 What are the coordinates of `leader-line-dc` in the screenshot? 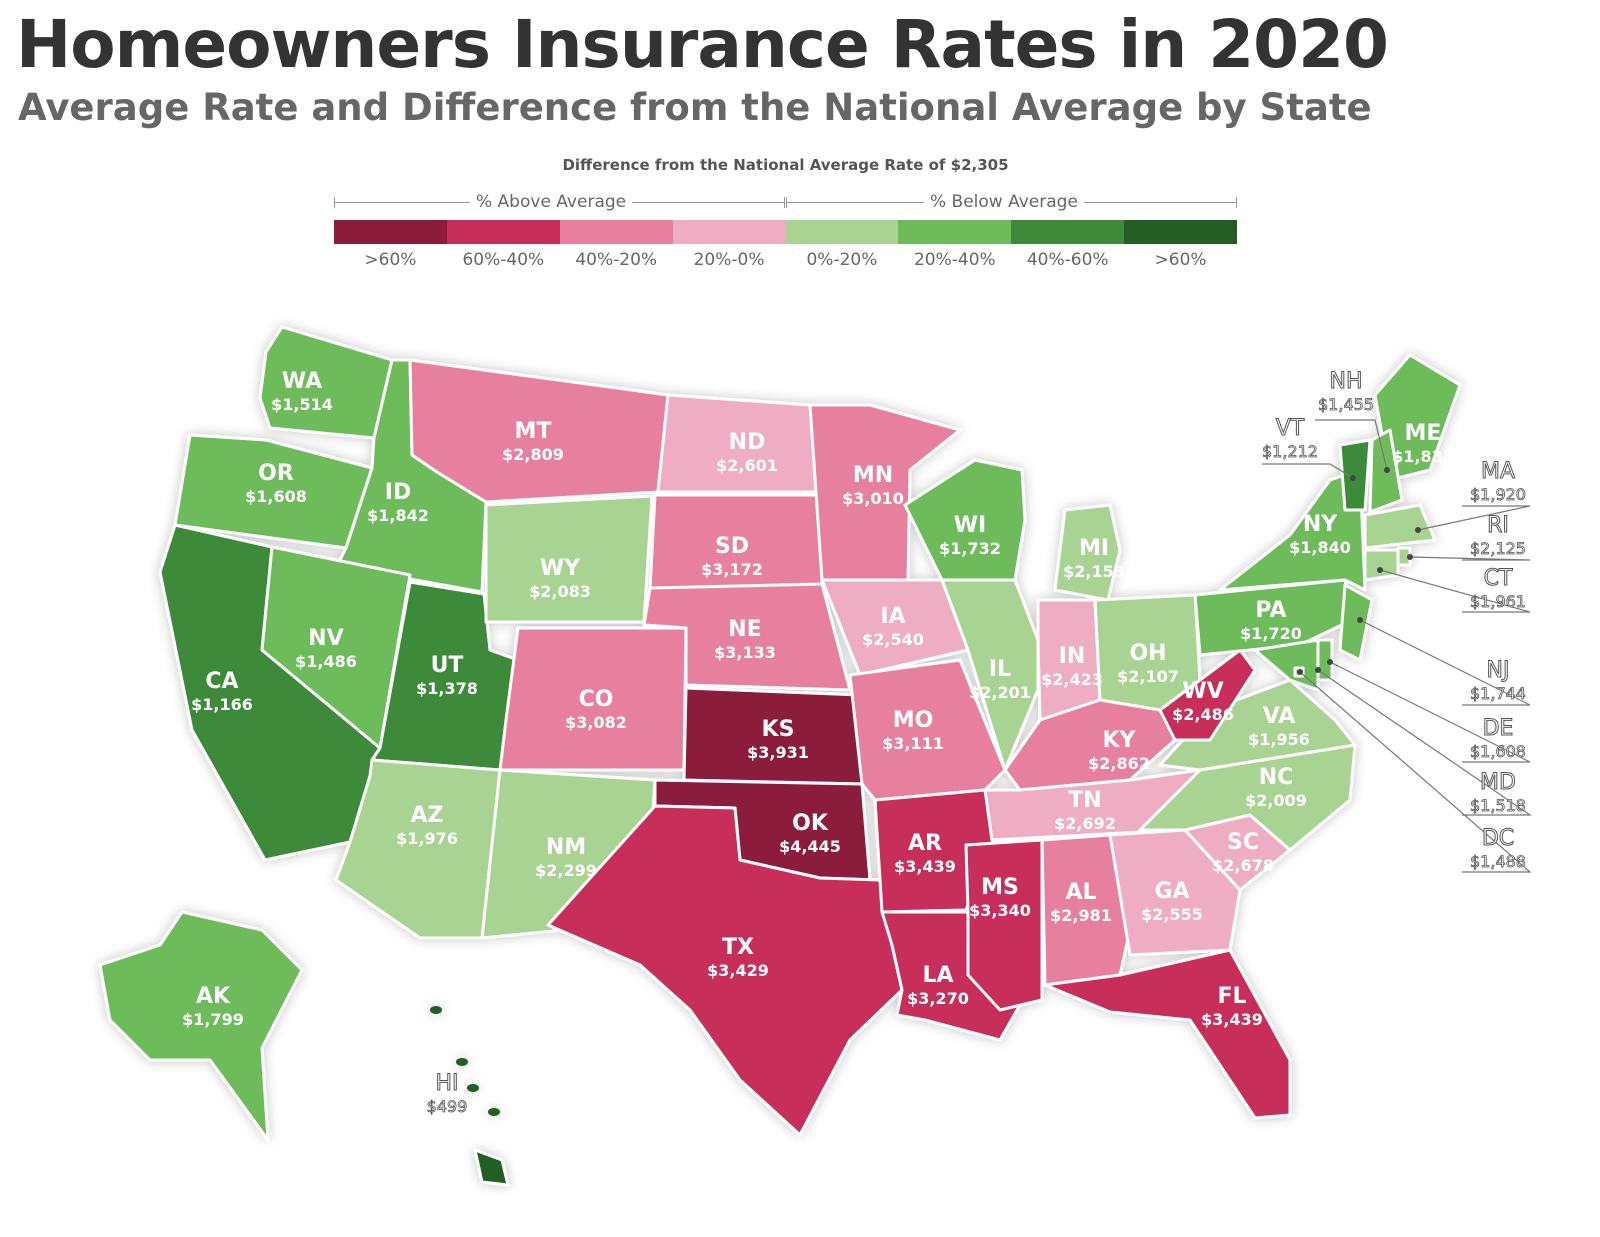 It's located at (1415, 772).